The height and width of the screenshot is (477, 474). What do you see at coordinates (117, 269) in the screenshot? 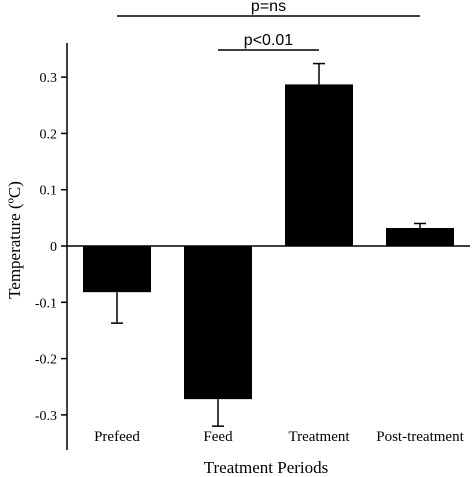
I see `bar-prefeed` at bounding box center [117, 269].